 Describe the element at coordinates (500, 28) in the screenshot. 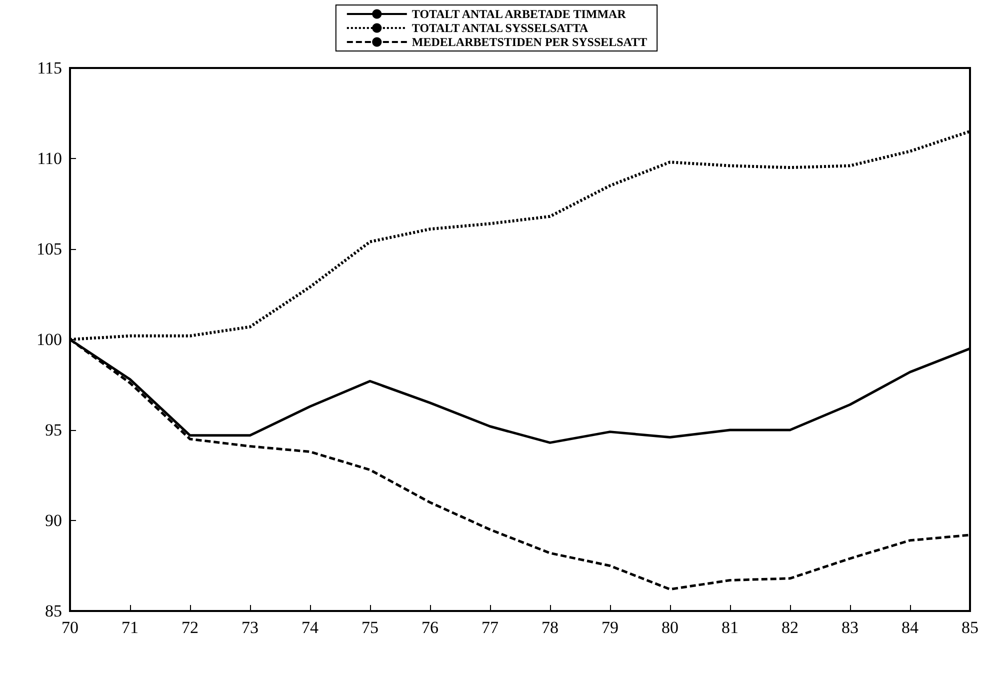

I see `legend-label: TOTALT ANTAL SYSSELSATTA` at that location.